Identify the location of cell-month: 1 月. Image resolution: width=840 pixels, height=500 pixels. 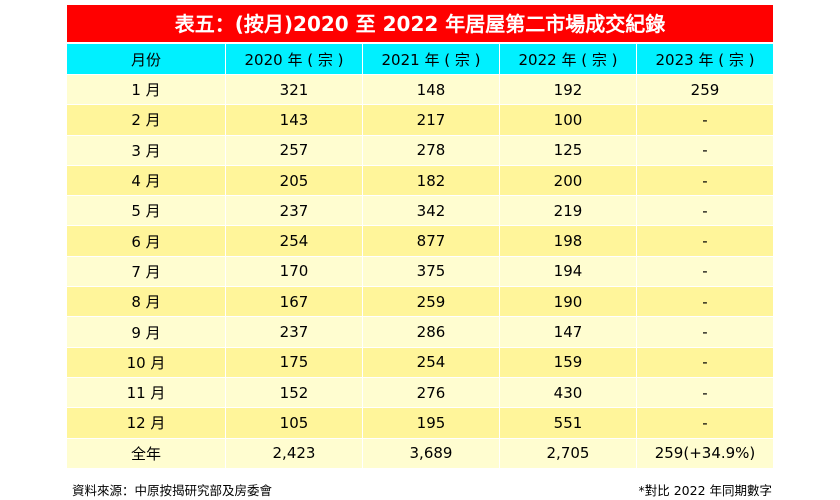
(146, 89).